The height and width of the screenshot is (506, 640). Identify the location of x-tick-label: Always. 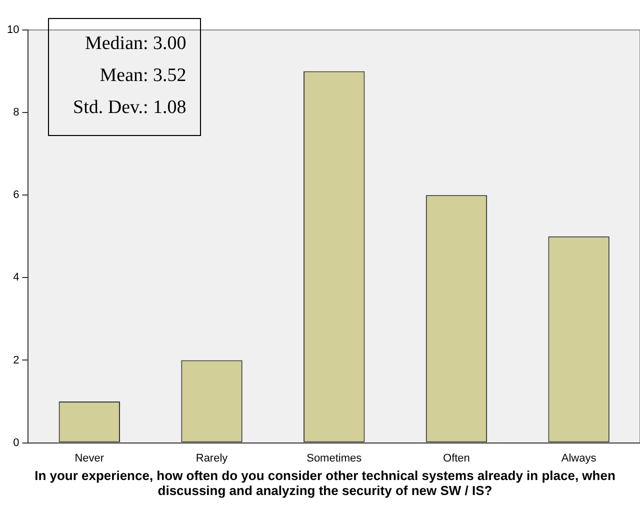
(579, 458).